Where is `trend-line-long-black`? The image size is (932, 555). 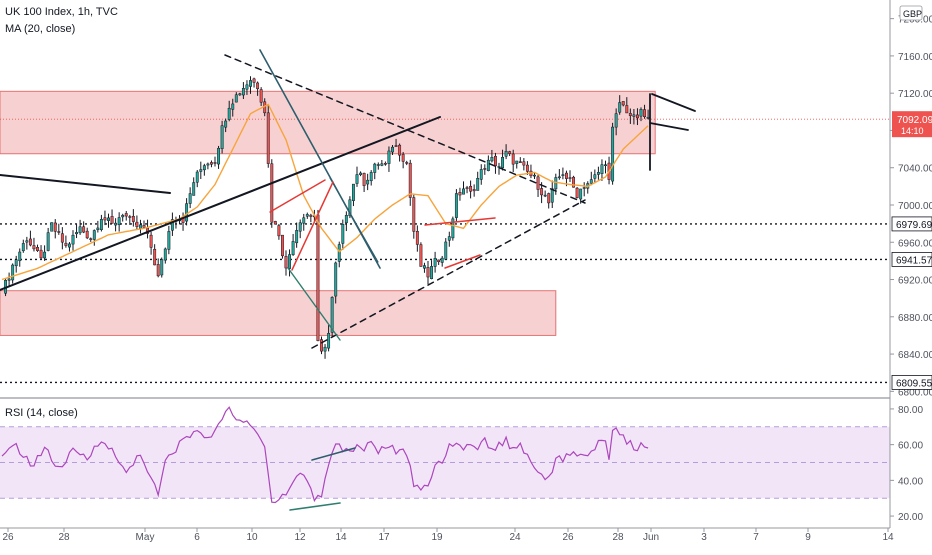 trend-line-long-black is located at coordinates (85, 184).